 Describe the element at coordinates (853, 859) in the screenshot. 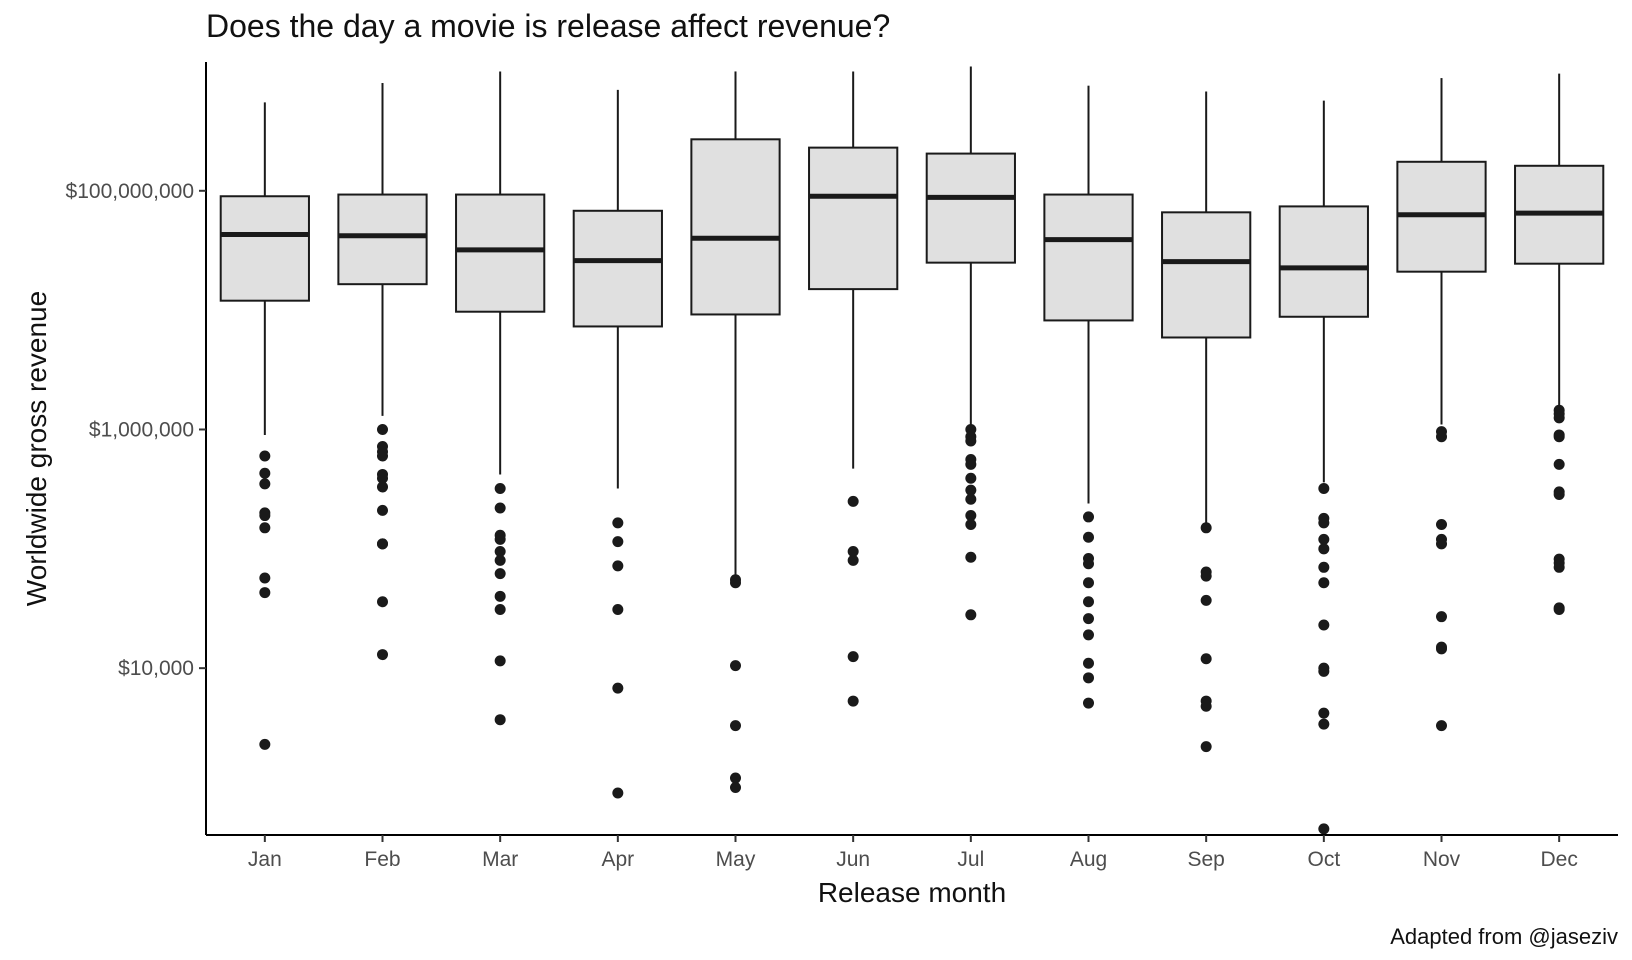

I see `x-tick-label: Jun` at that location.